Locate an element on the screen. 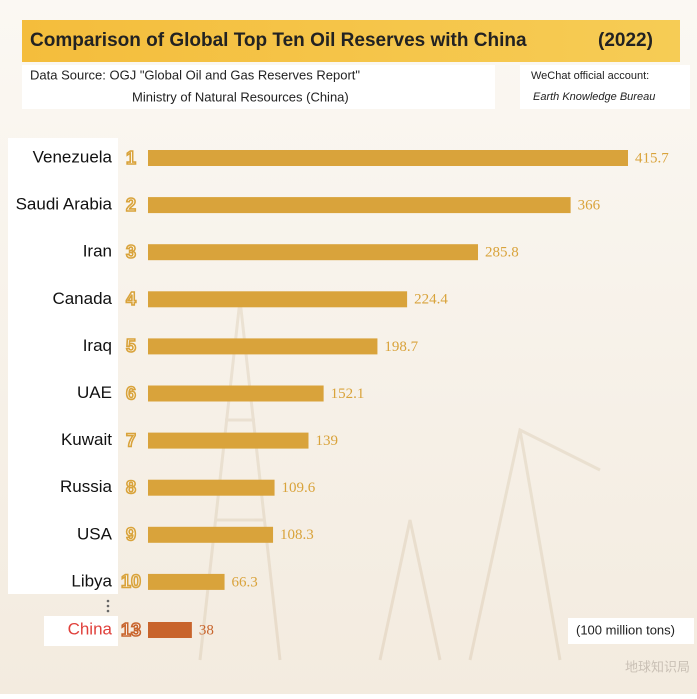 This screenshot has height=699, width=697. account-box is located at coordinates (605, 87).